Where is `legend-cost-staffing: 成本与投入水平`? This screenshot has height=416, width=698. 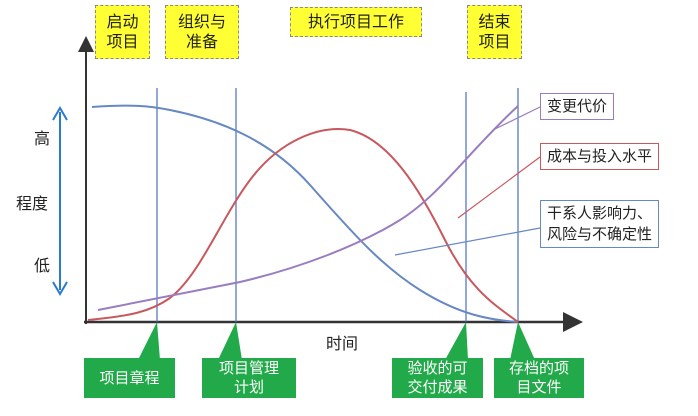
legend-cost-staffing: 成本与投入水平 is located at coordinates (600, 156).